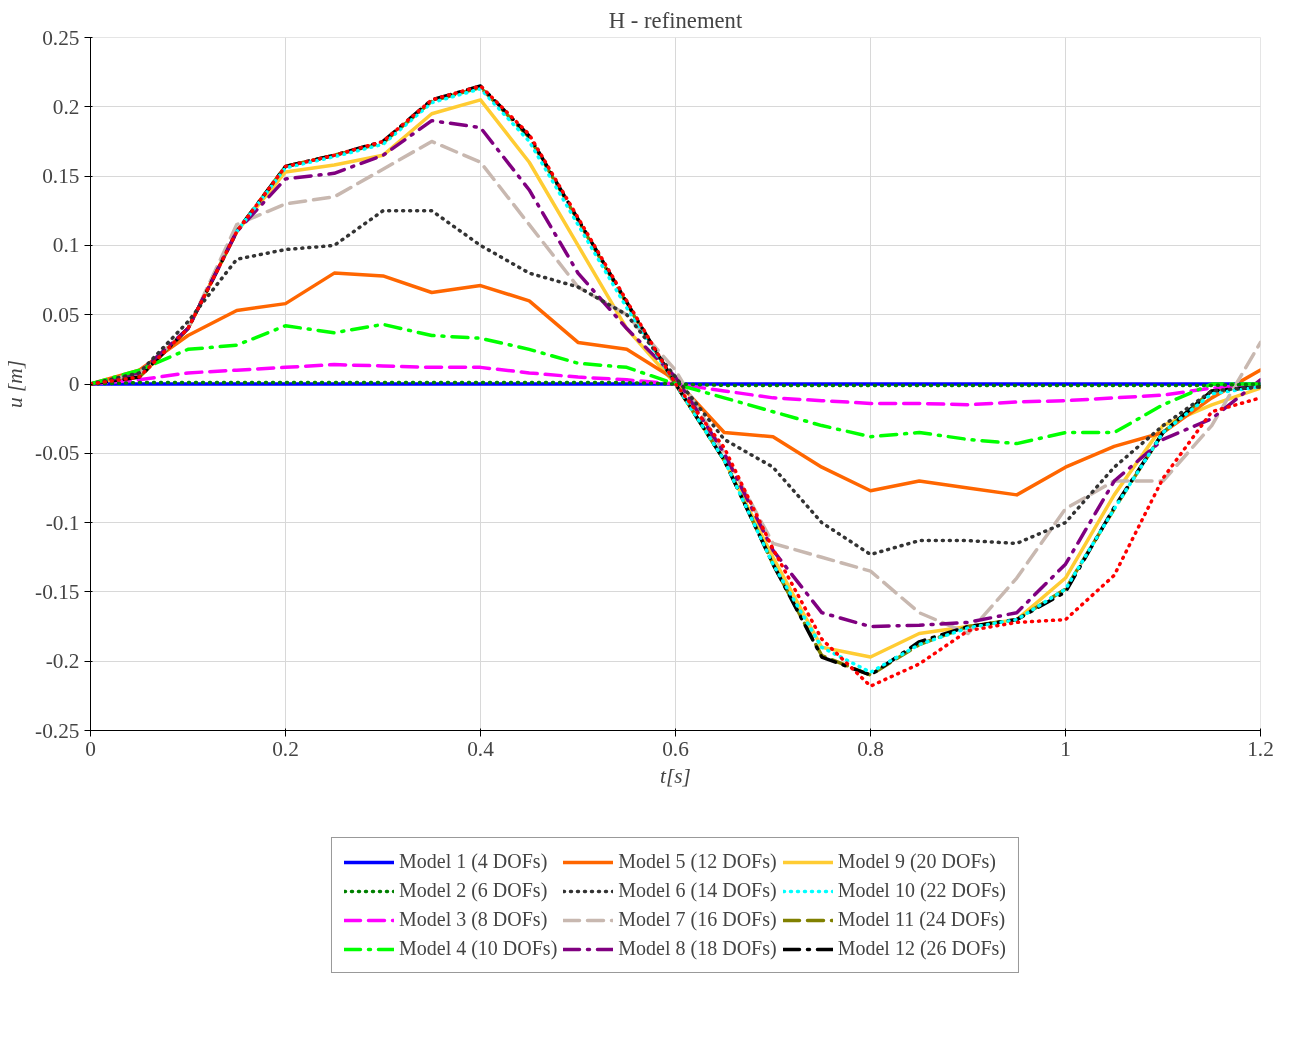  Describe the element at coordinates (697, 948) in the screenshot. I see `legend-label: Model 8 (18 DOFs)` at that location.